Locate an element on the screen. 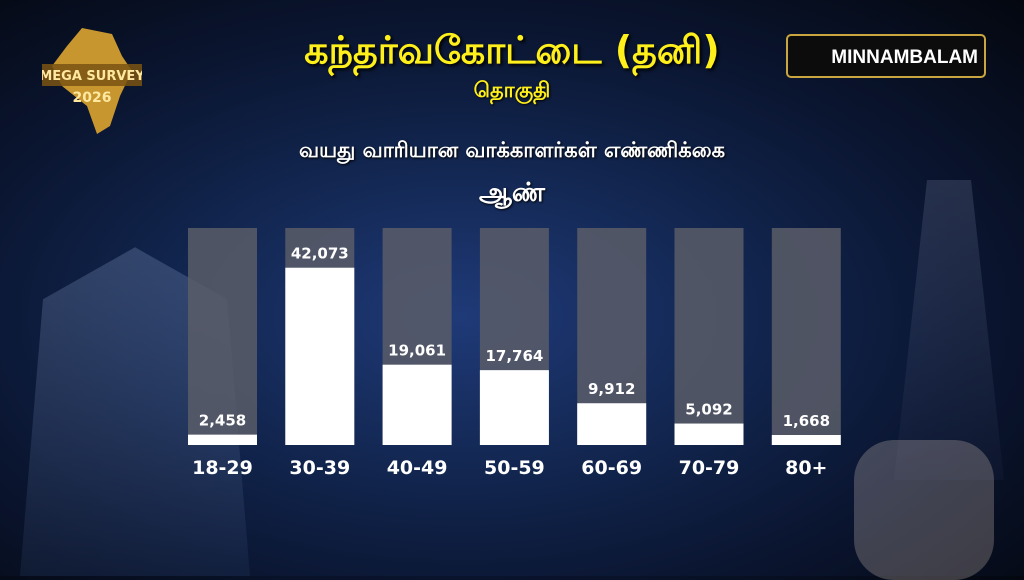 This screenshot has height=580, width=1024. data-label: 2,458 is located at coordinates (222, 421).